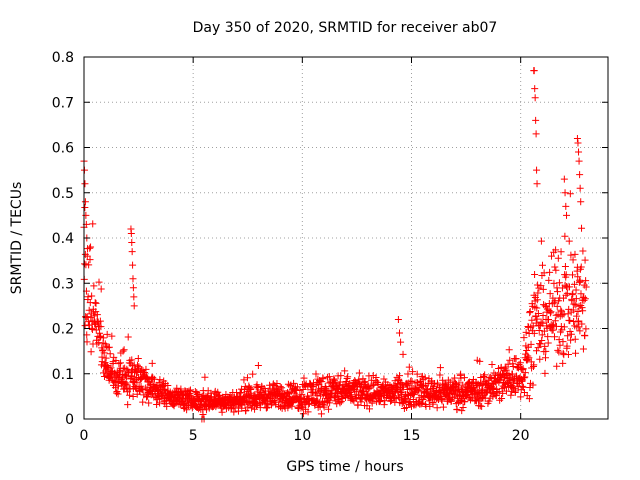 This screenshot has height=480, width=640. What do you see at coordinates (63, 194) in the screenshot?
I see `y-tick-label: 0.5` at bounding box center [63, 194].